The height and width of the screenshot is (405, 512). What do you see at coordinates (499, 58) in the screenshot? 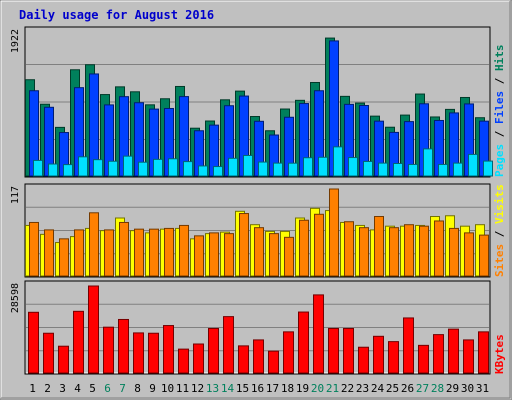
I see `legend-hits: Hits` at bounding box center [499, 58].